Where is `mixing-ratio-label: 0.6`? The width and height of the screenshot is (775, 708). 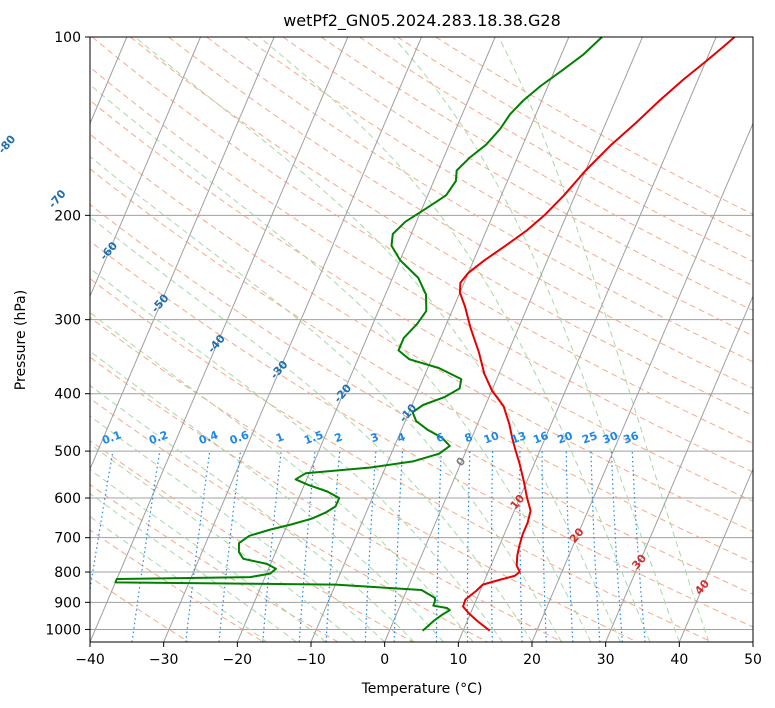 mixing-ratio-label: 0.6 is located at coordinates (239, 437).